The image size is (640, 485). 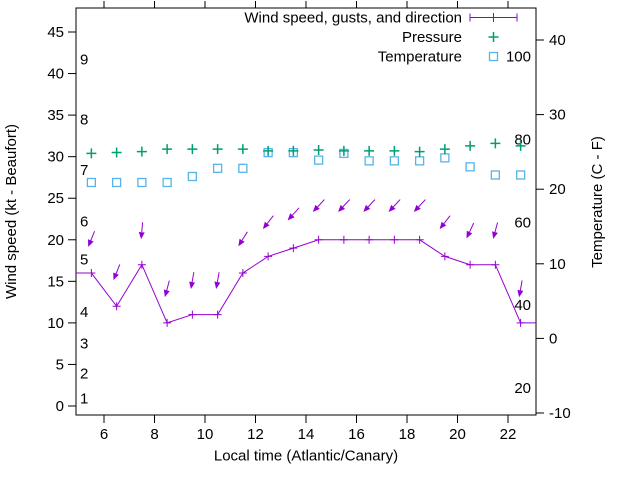 I want to click on fahrenheit-scale-label: 40, so click(x=522, y=305).